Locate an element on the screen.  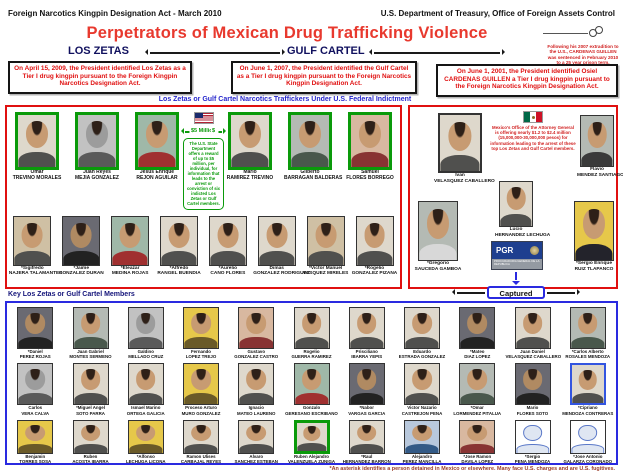
person-first-name: Lucio is located at coordinates (516, 229).